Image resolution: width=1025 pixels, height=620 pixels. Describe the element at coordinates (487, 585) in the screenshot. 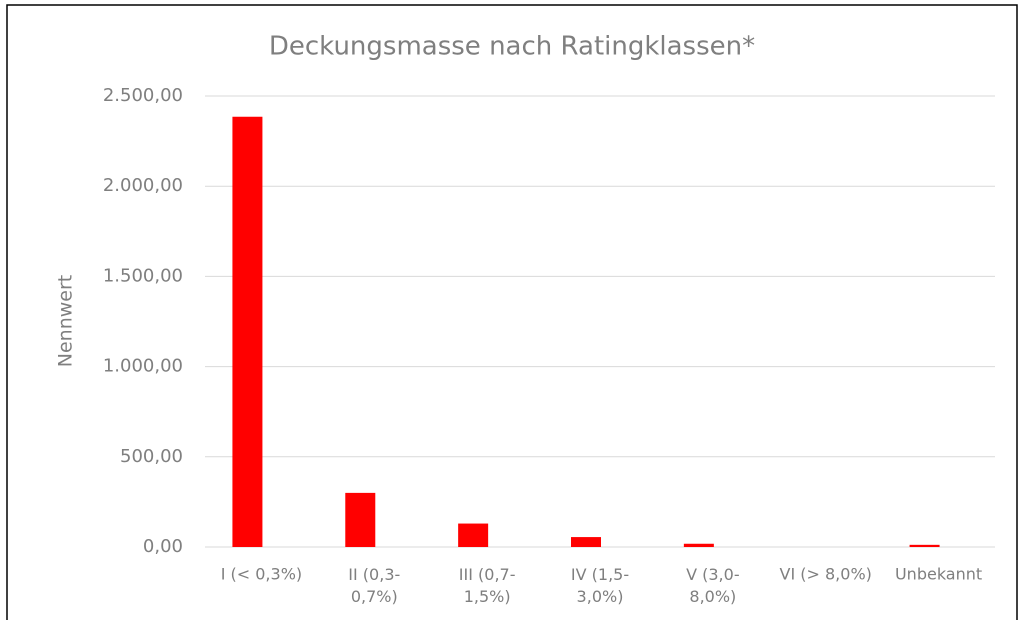

I see `x-tick-label: III (0,7-1,5%)` at that location.